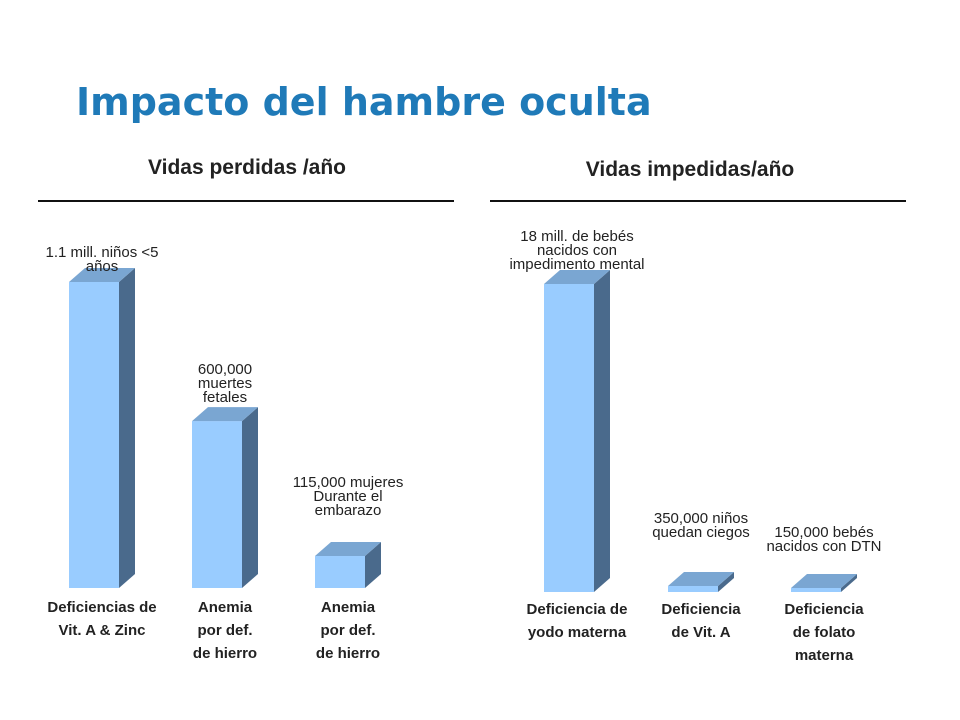  What do you see at coordinates (602, 431) in the screenshot?
I see `chart-2-bar-1-side` at bounding box center [602, 431].